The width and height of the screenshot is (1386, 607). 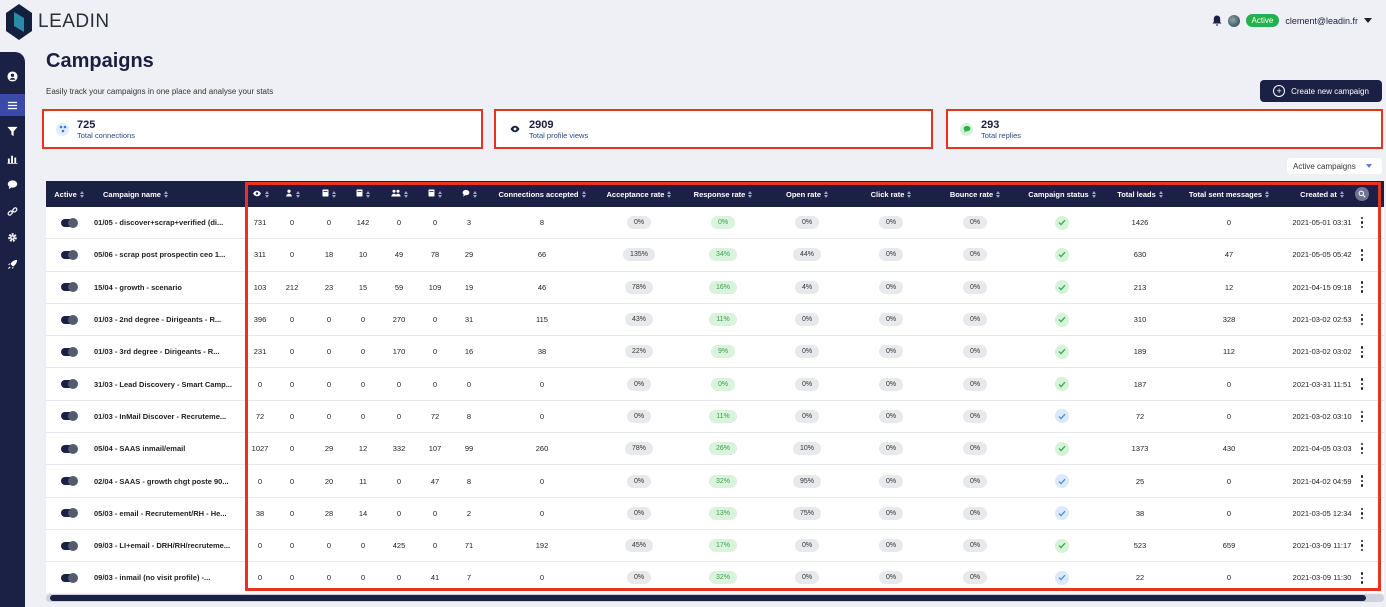 What do you see at coordinates (1062, 194) in the screenshot?
I see `column-header-campaign-status: Campaign status` at bounding box center [1062, 194].